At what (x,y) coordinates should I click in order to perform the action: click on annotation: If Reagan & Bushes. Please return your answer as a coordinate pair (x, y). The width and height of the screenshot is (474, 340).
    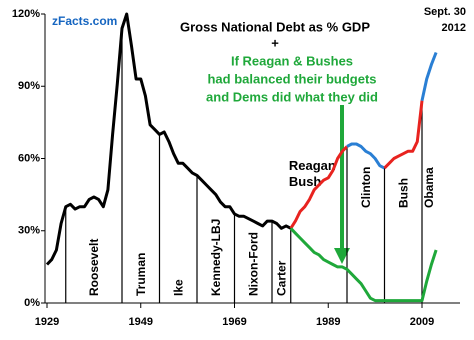
    Looking at the image, I should click on (292, 60).